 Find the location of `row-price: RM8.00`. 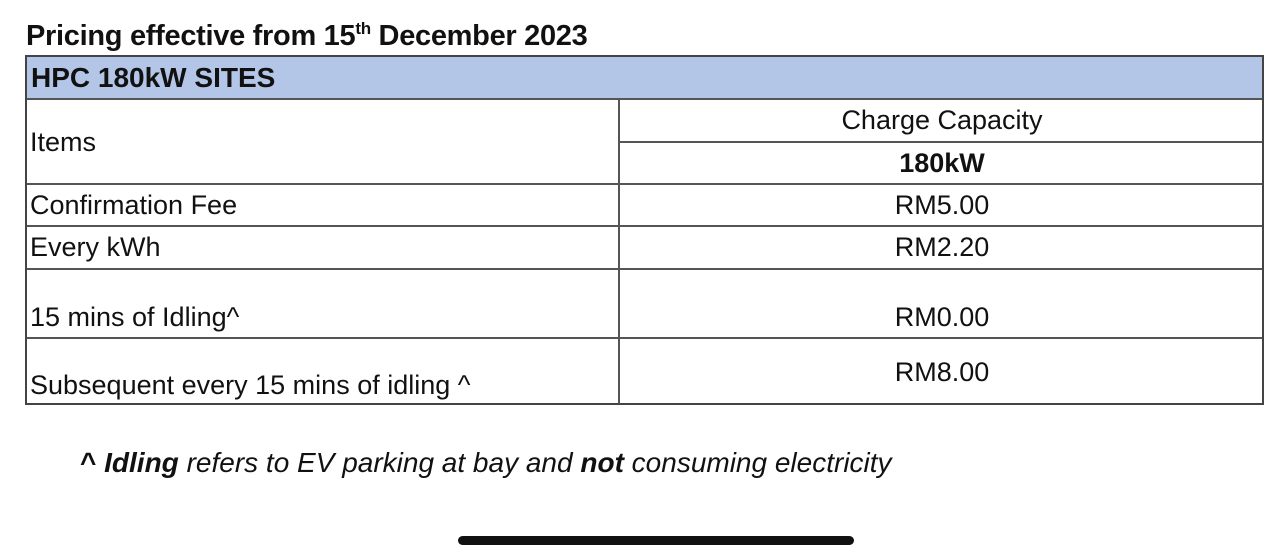

row-price: RM8.00 is located at coordinates (942, 372).